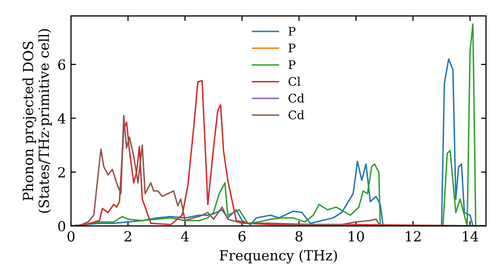 The image size is (500, 280). Describe the element at coordinates (294, 81) in the screenshot. I see `legend-label: Cl` at that location.